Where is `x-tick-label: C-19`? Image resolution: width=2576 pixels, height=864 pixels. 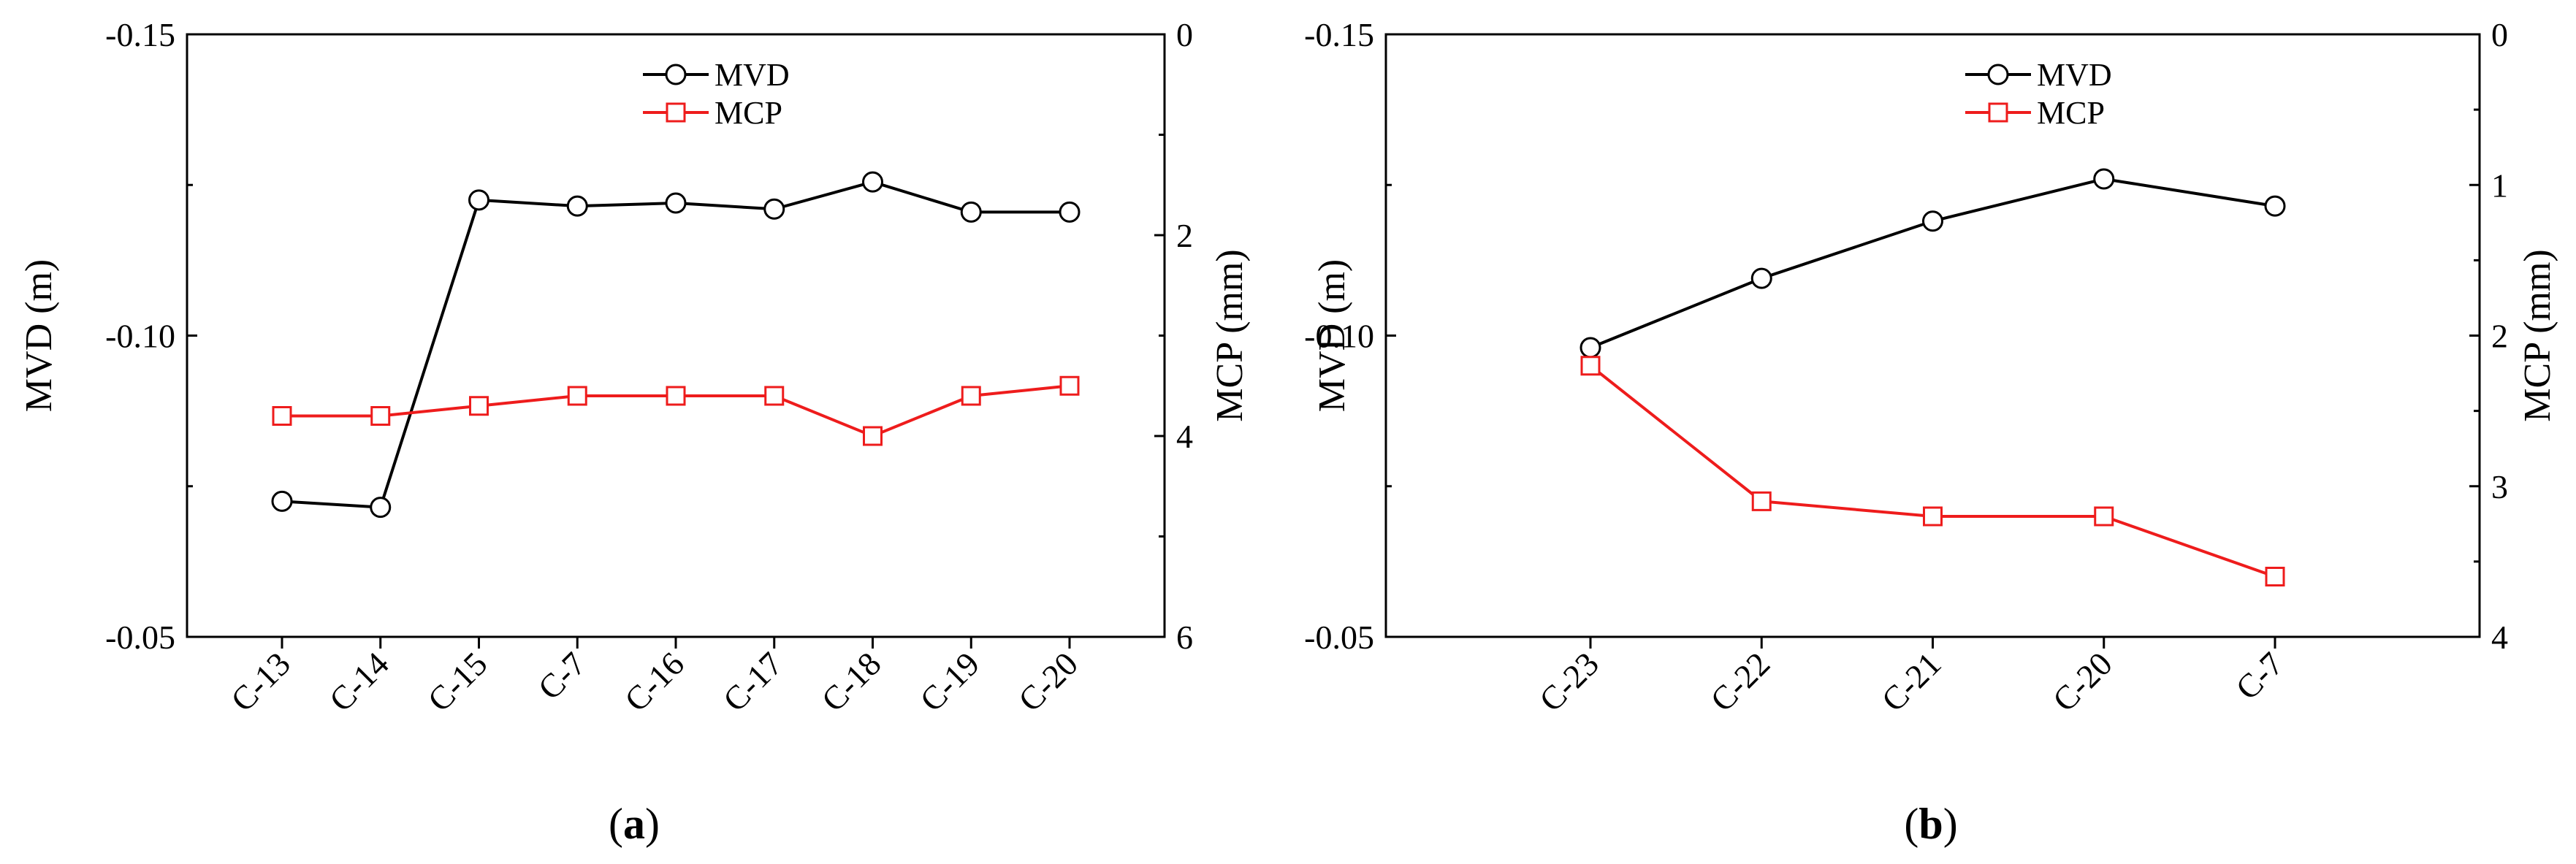
x-tick-label: C-19 is located at coordinates (949, 682).